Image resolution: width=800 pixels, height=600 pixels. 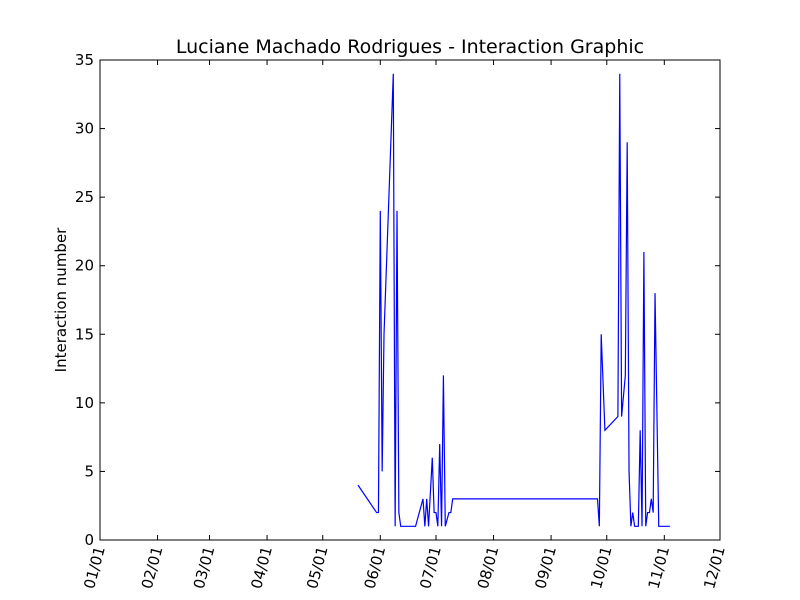 I want to click on x-tick-label: 12/01, so click(x=714, y=567).